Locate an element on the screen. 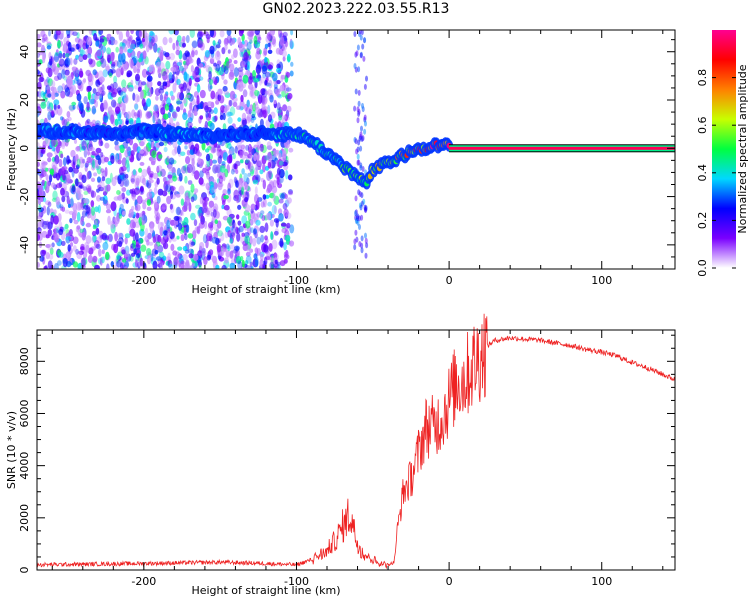 This screenshot has height=600, width=750. spectrogram-xlabel: Height of straight line (km) is located at coordinates (265, 289).